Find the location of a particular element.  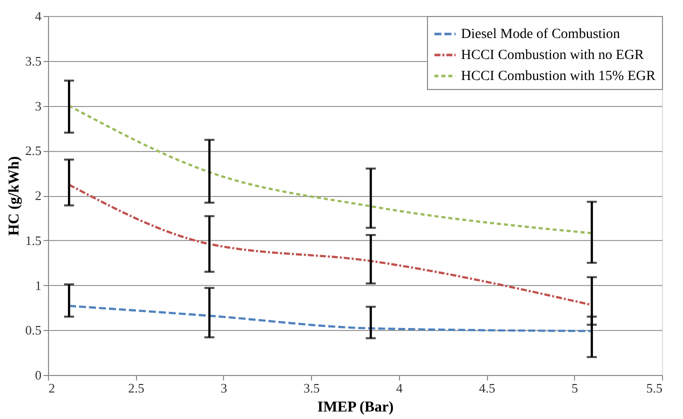

y-tick-label: 2 is located at coordinates (38, 195).